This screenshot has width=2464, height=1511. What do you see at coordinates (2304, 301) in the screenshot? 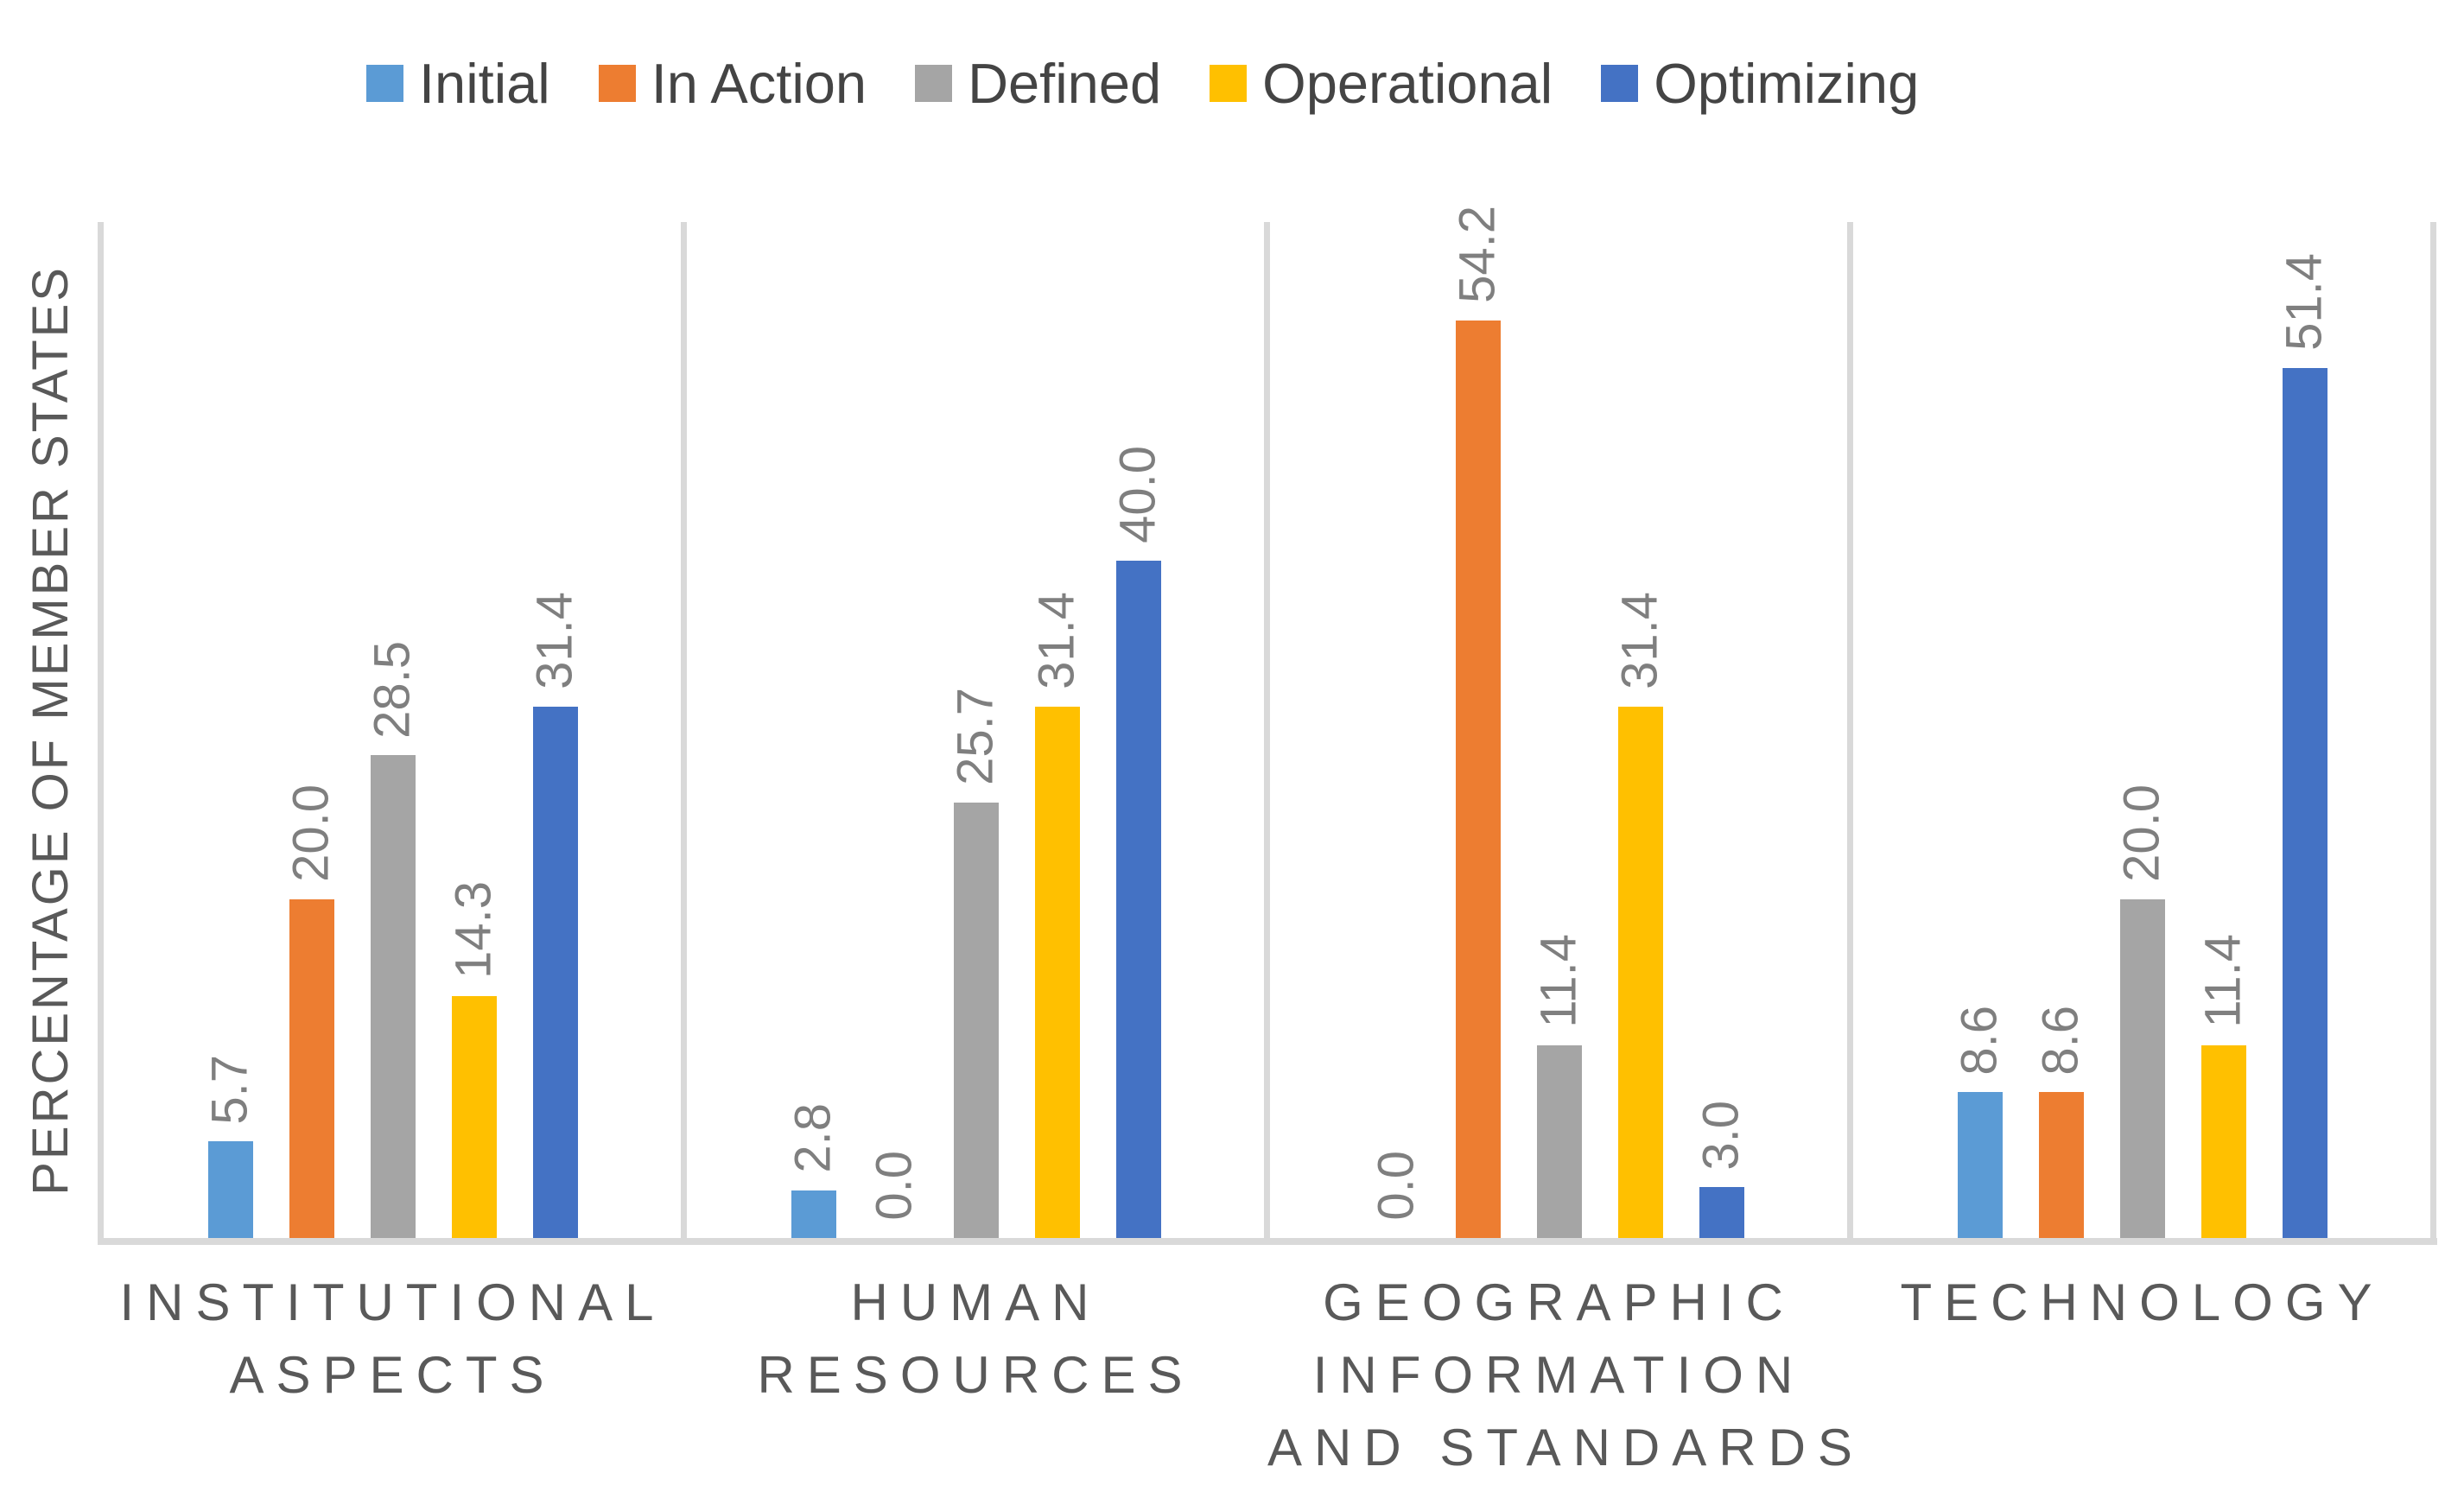
I see `value-label-optimizing-technology: 51.4` at bounding box center [2304, 301].